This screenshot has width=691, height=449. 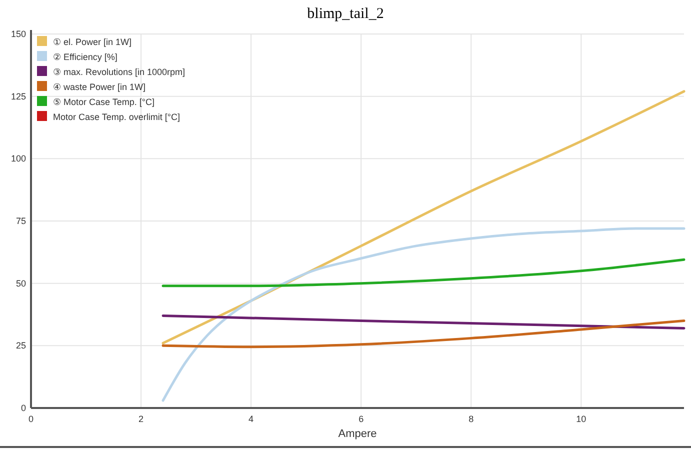 What do you see at coordinates (116, 117) in the screenshot?
I see `legend-label: Motor Case Temp. overlimit [°C]` at bounding box center [116, 117].